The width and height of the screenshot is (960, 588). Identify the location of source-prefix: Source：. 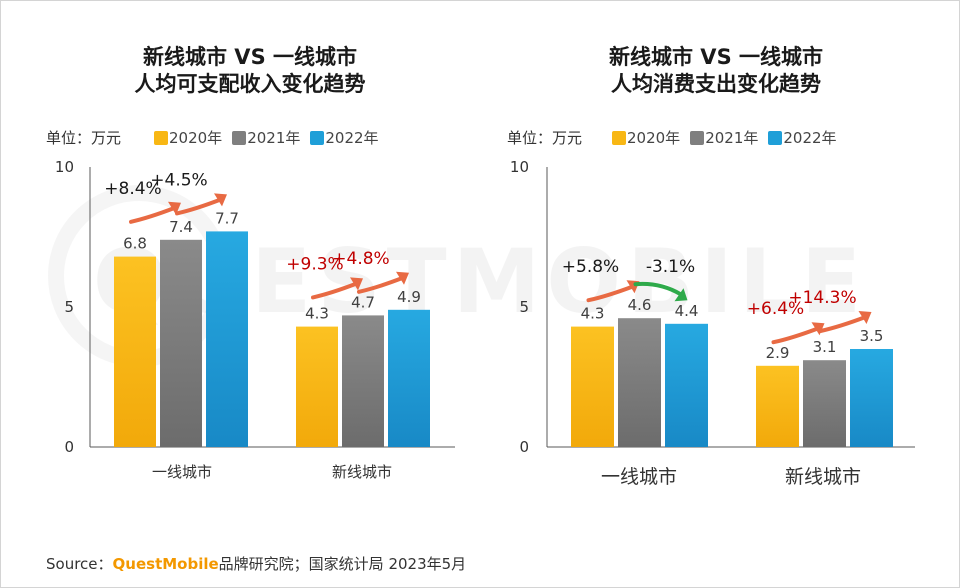
(79, 564).